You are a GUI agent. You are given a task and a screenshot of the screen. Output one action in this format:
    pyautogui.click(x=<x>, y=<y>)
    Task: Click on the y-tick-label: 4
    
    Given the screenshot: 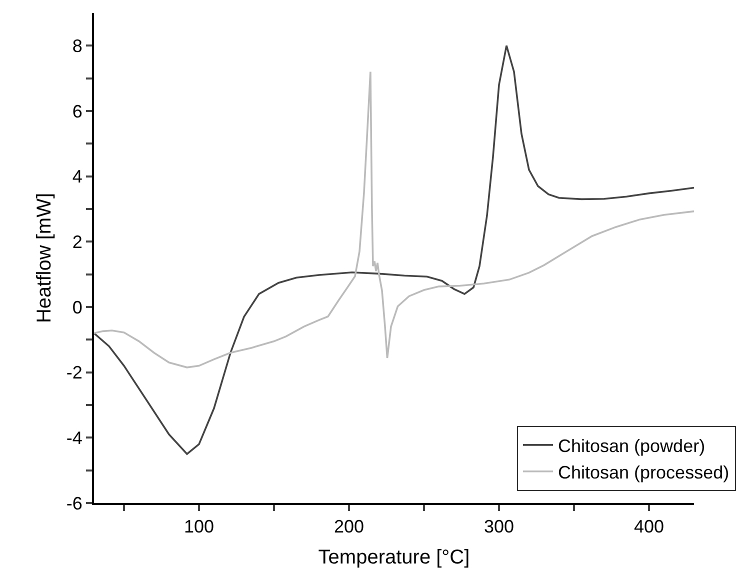 What is the action you would take?
    pyautogui.click(x=77, y=176)
    